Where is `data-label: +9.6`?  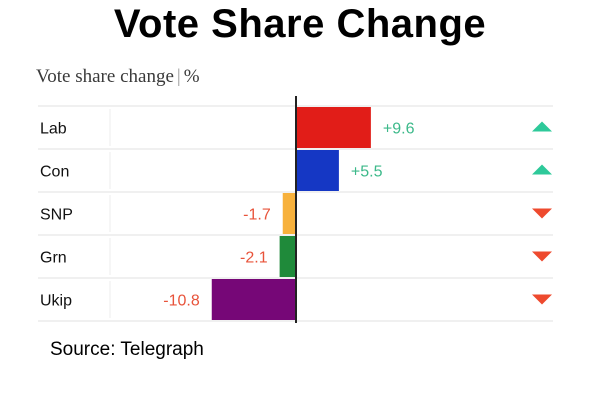
data-label: +9.6 is located at coordinates (399, 129).